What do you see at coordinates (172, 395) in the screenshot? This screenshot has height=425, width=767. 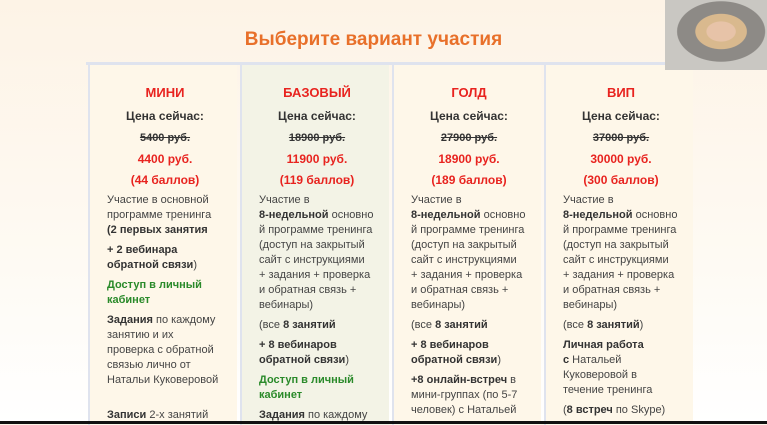 I see `feature-line` at bounding box center [172, 395].